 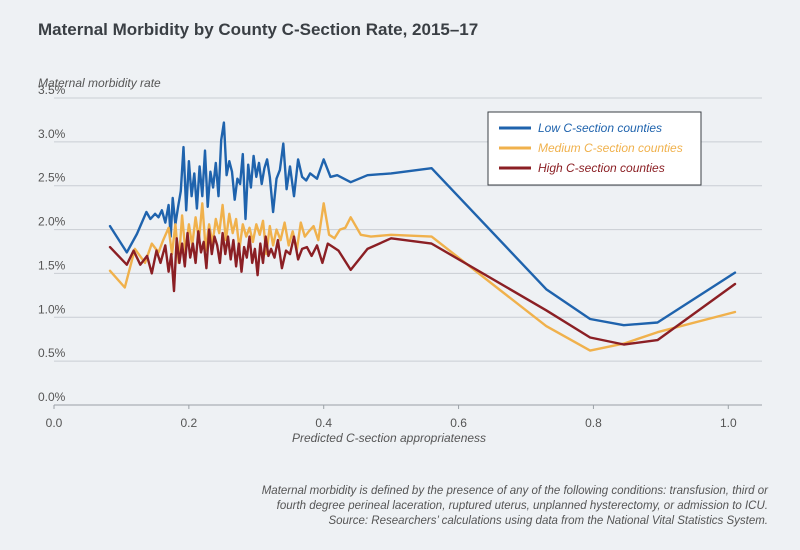 What do you see at coordinates (52, 178) in the screenshot?
I see `y-tick-label: 2.5%` at bounding box center [52, 178].